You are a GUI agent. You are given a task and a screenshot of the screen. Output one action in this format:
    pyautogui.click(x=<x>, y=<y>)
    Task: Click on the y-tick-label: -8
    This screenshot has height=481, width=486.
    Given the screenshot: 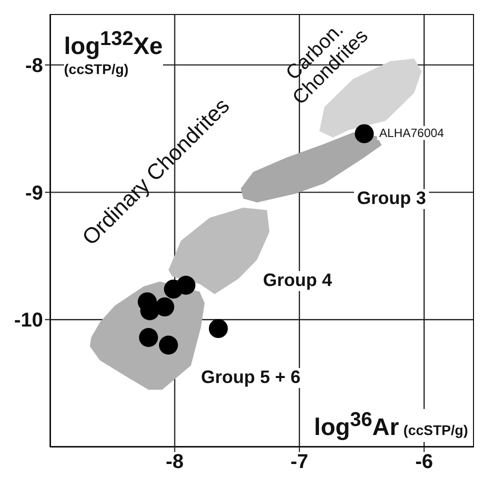 What is the action you would take?
    pyautogui.click(x=34, y=66)
    